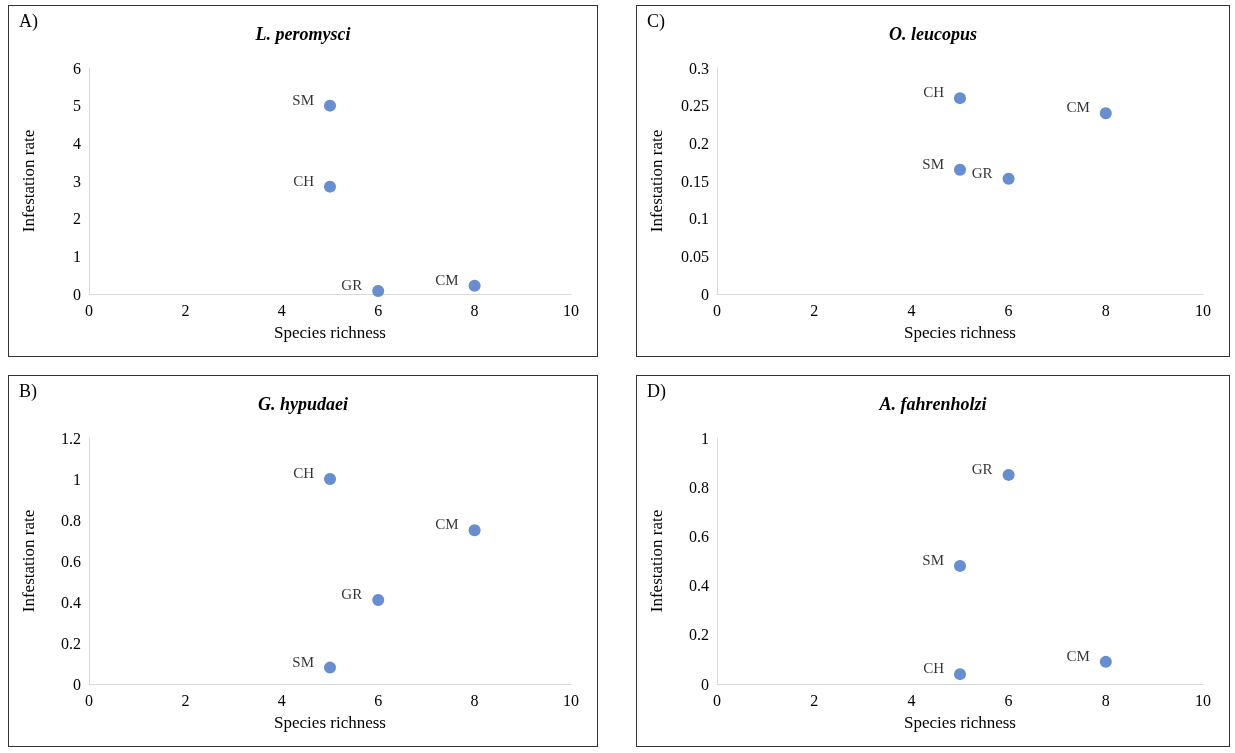  What do you see at coordinates (71, 438) in the screenshot?
I see `y-tick-label: 1.2` at bounding box center [71, 438].